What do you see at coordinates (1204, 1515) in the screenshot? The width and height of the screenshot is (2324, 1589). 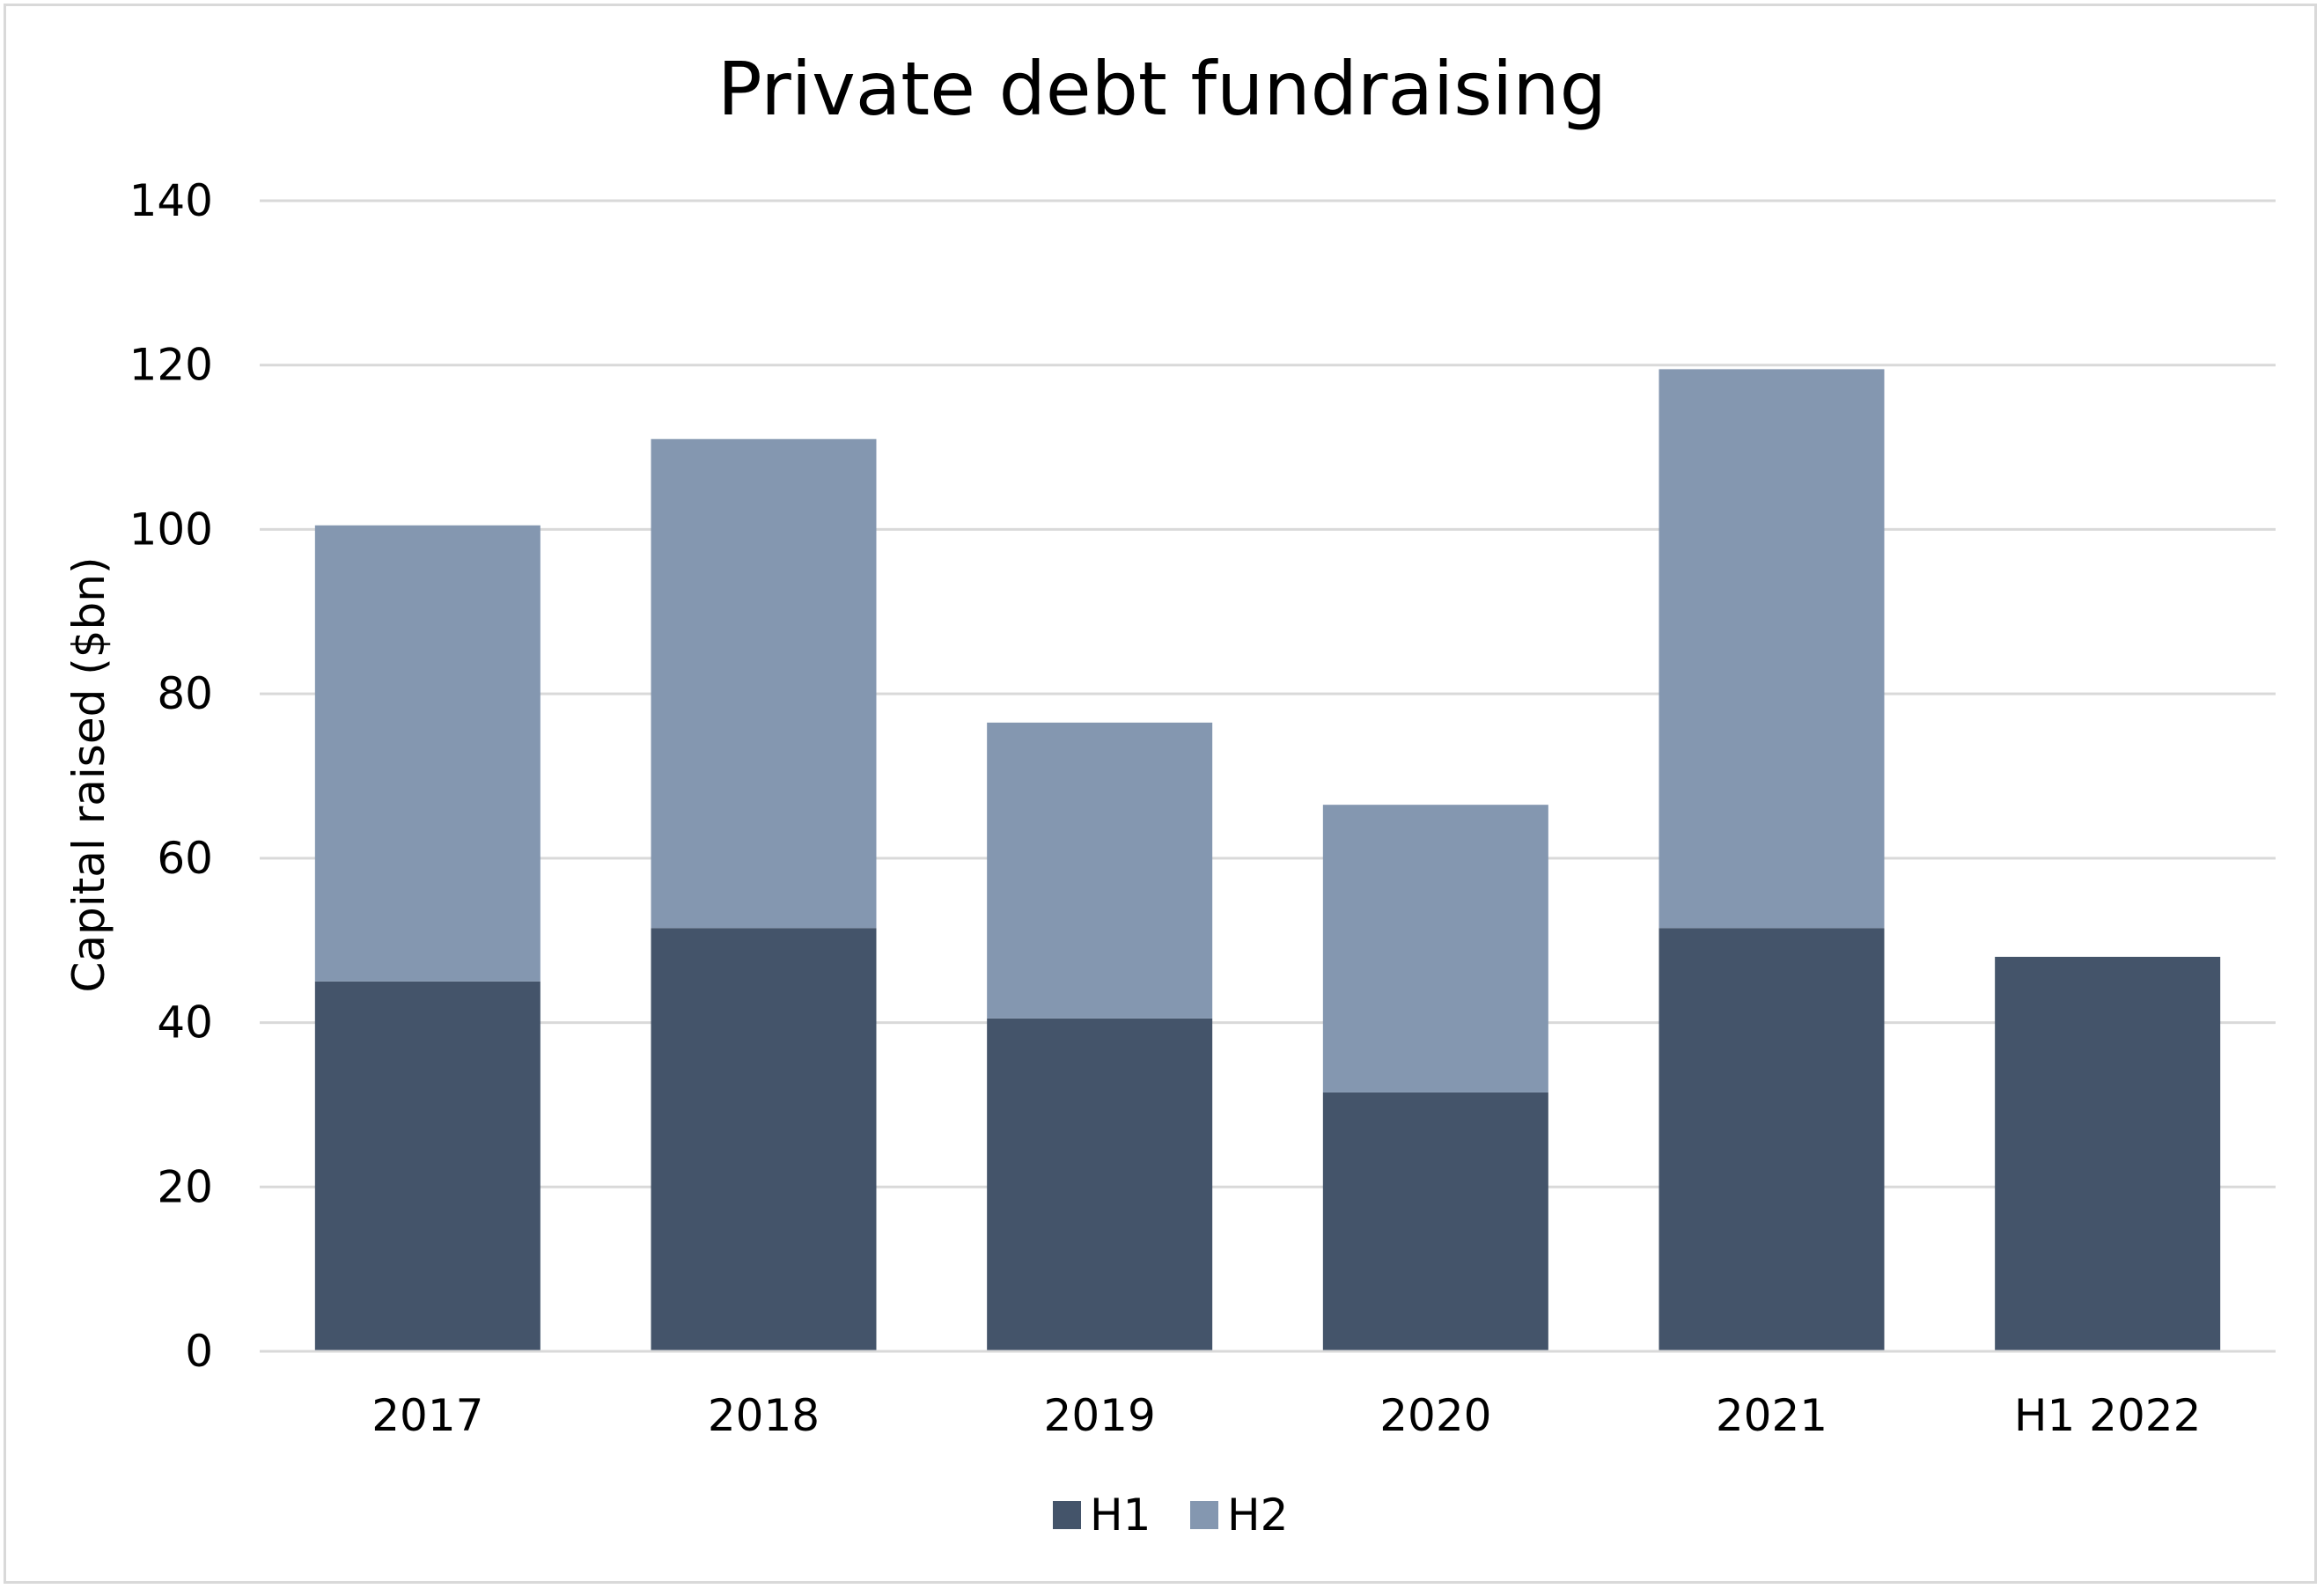 I see `legend-swatch-h2` at bounding box center [1204, 1515].